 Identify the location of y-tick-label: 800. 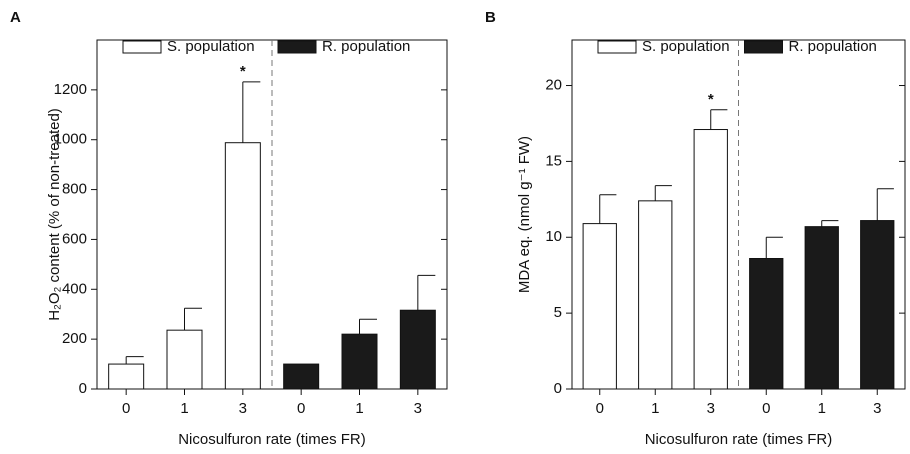
(74, 189).